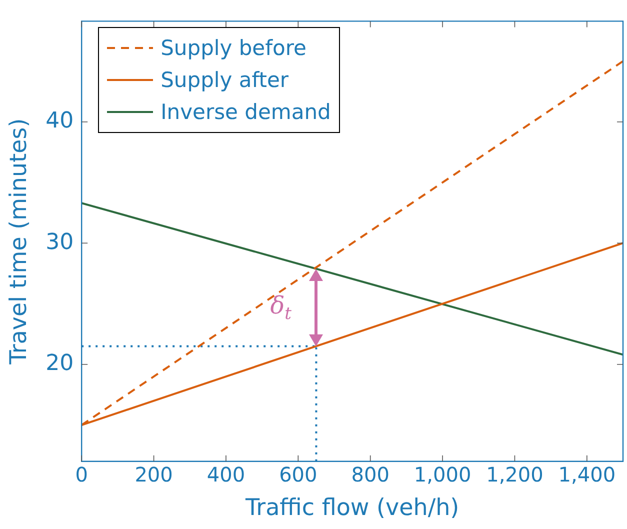  Describe the element at coordinates (352, 508) in the screenshot. I see `x-axis-title: Traffic flow (veh/h)` at that location.